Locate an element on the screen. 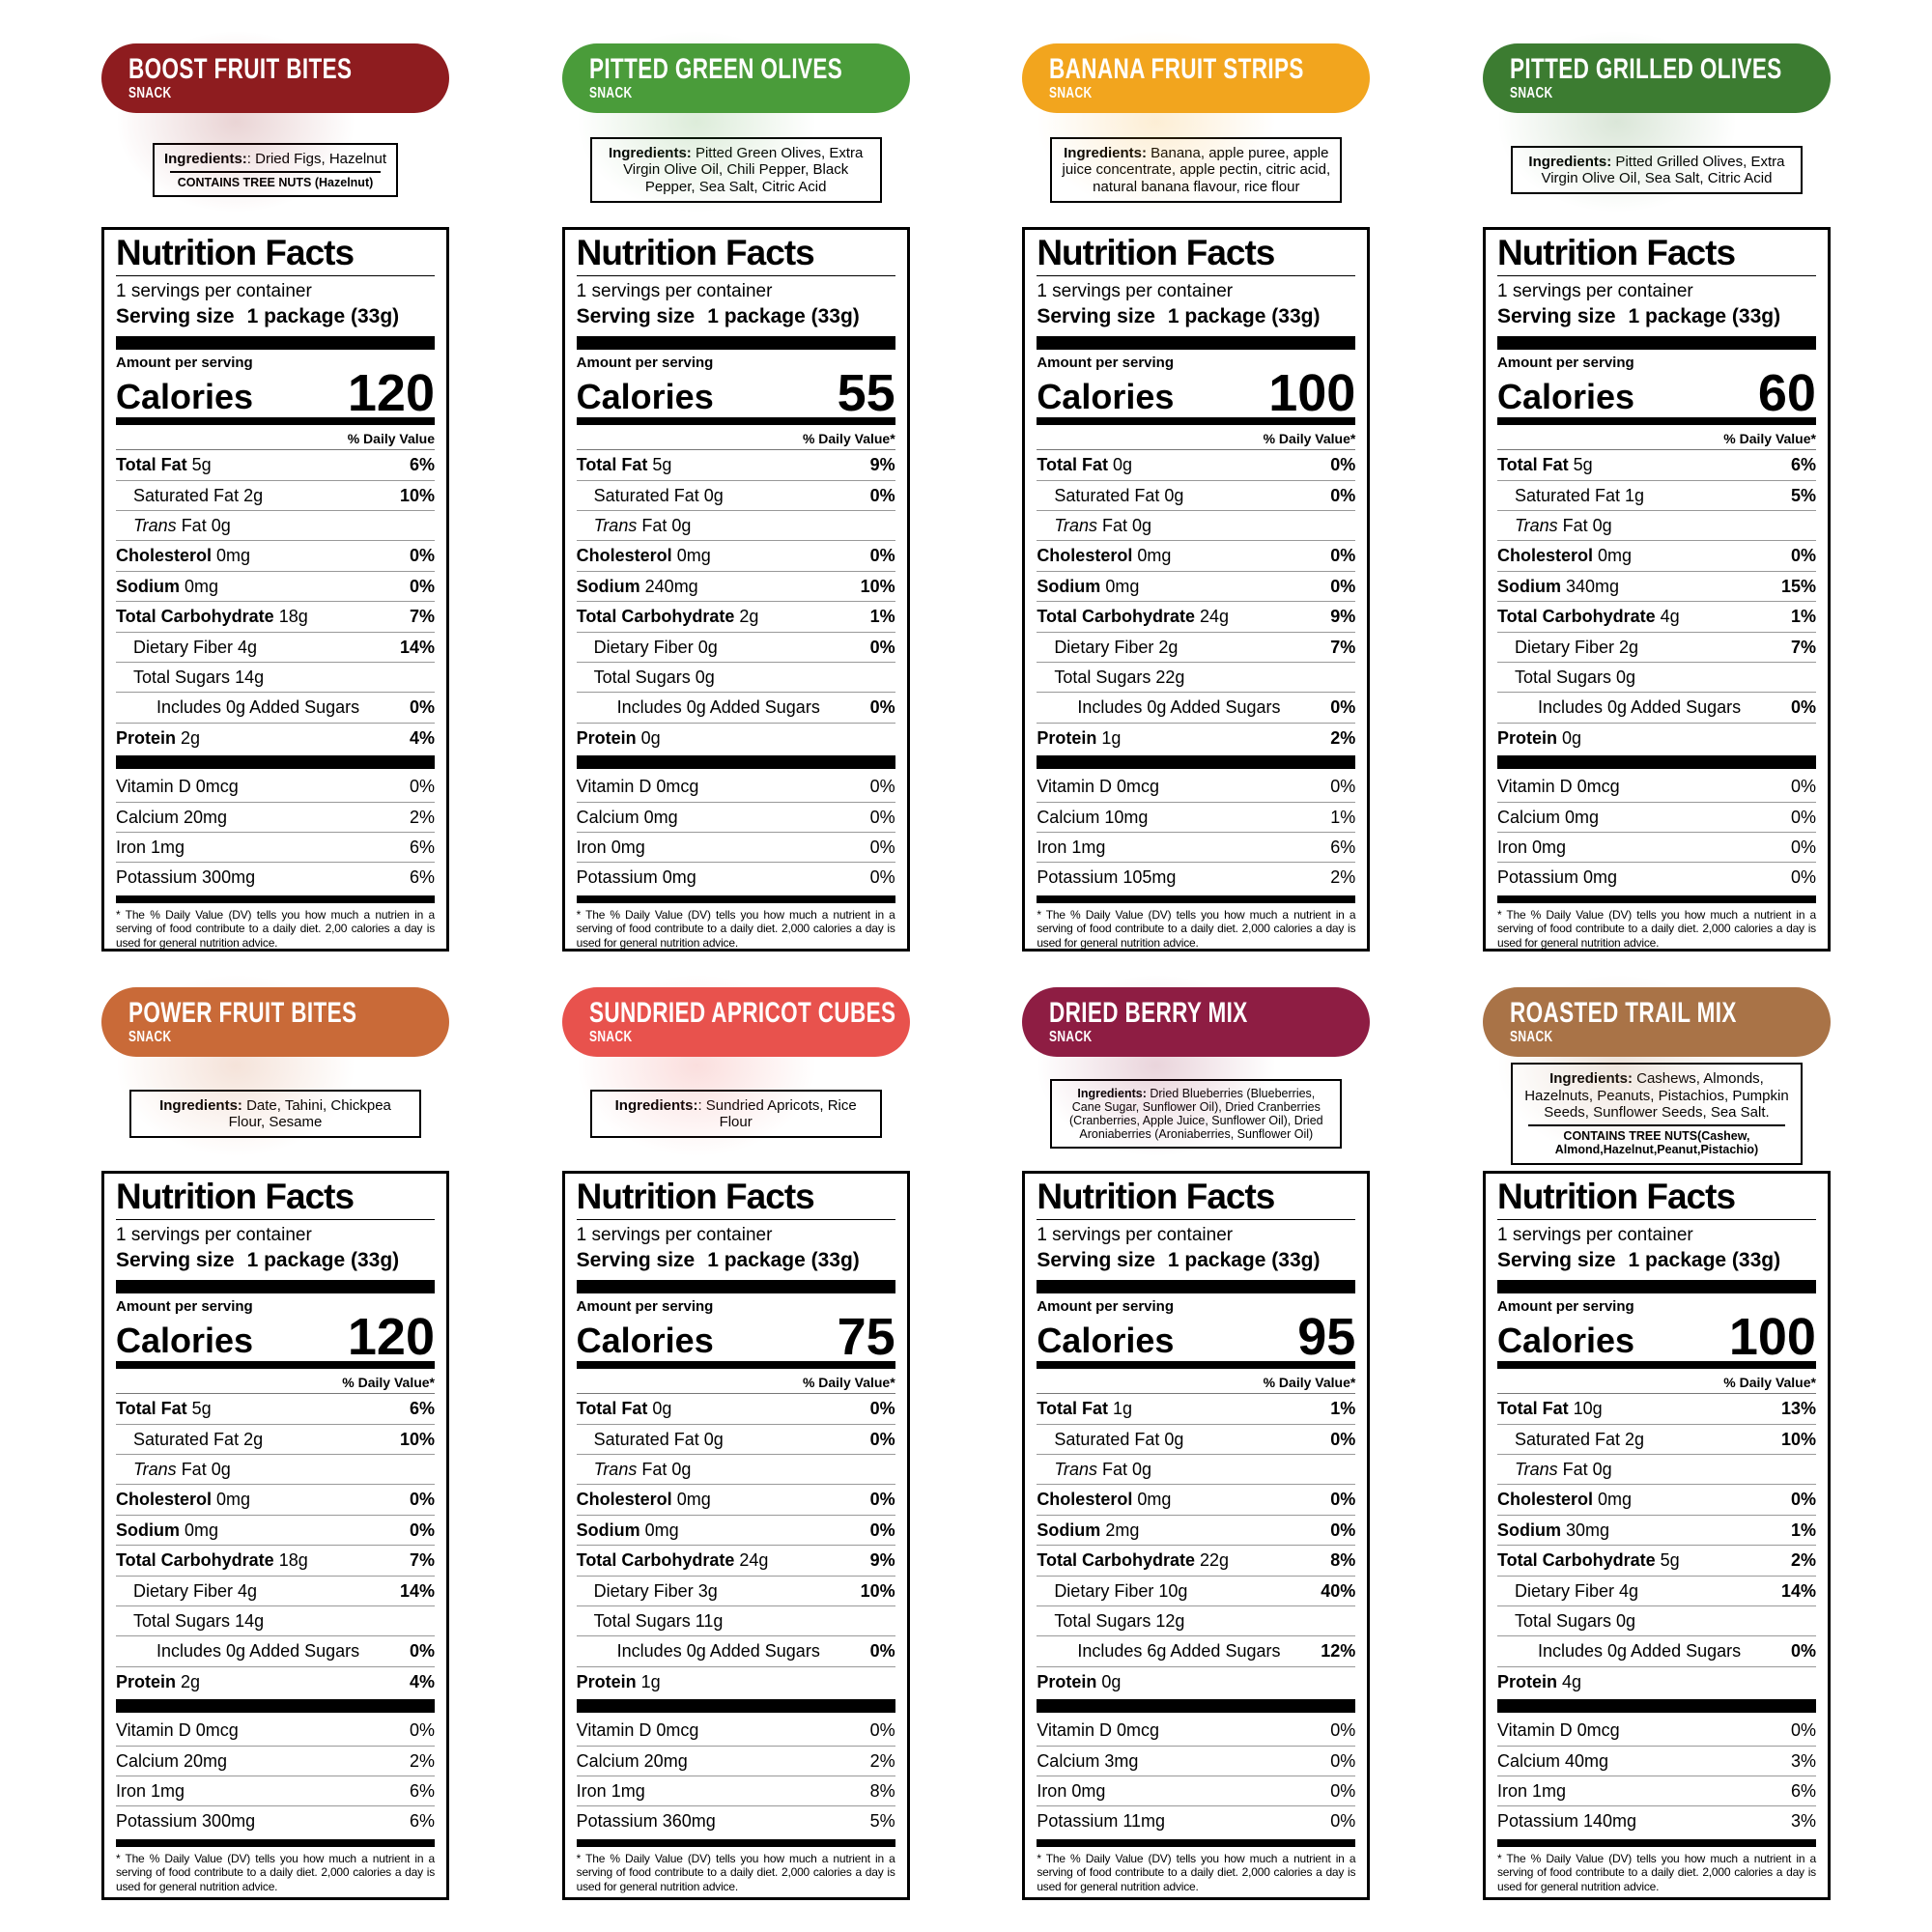  micronutrient-amount: 0mcg is located at coordinates (217, 787).